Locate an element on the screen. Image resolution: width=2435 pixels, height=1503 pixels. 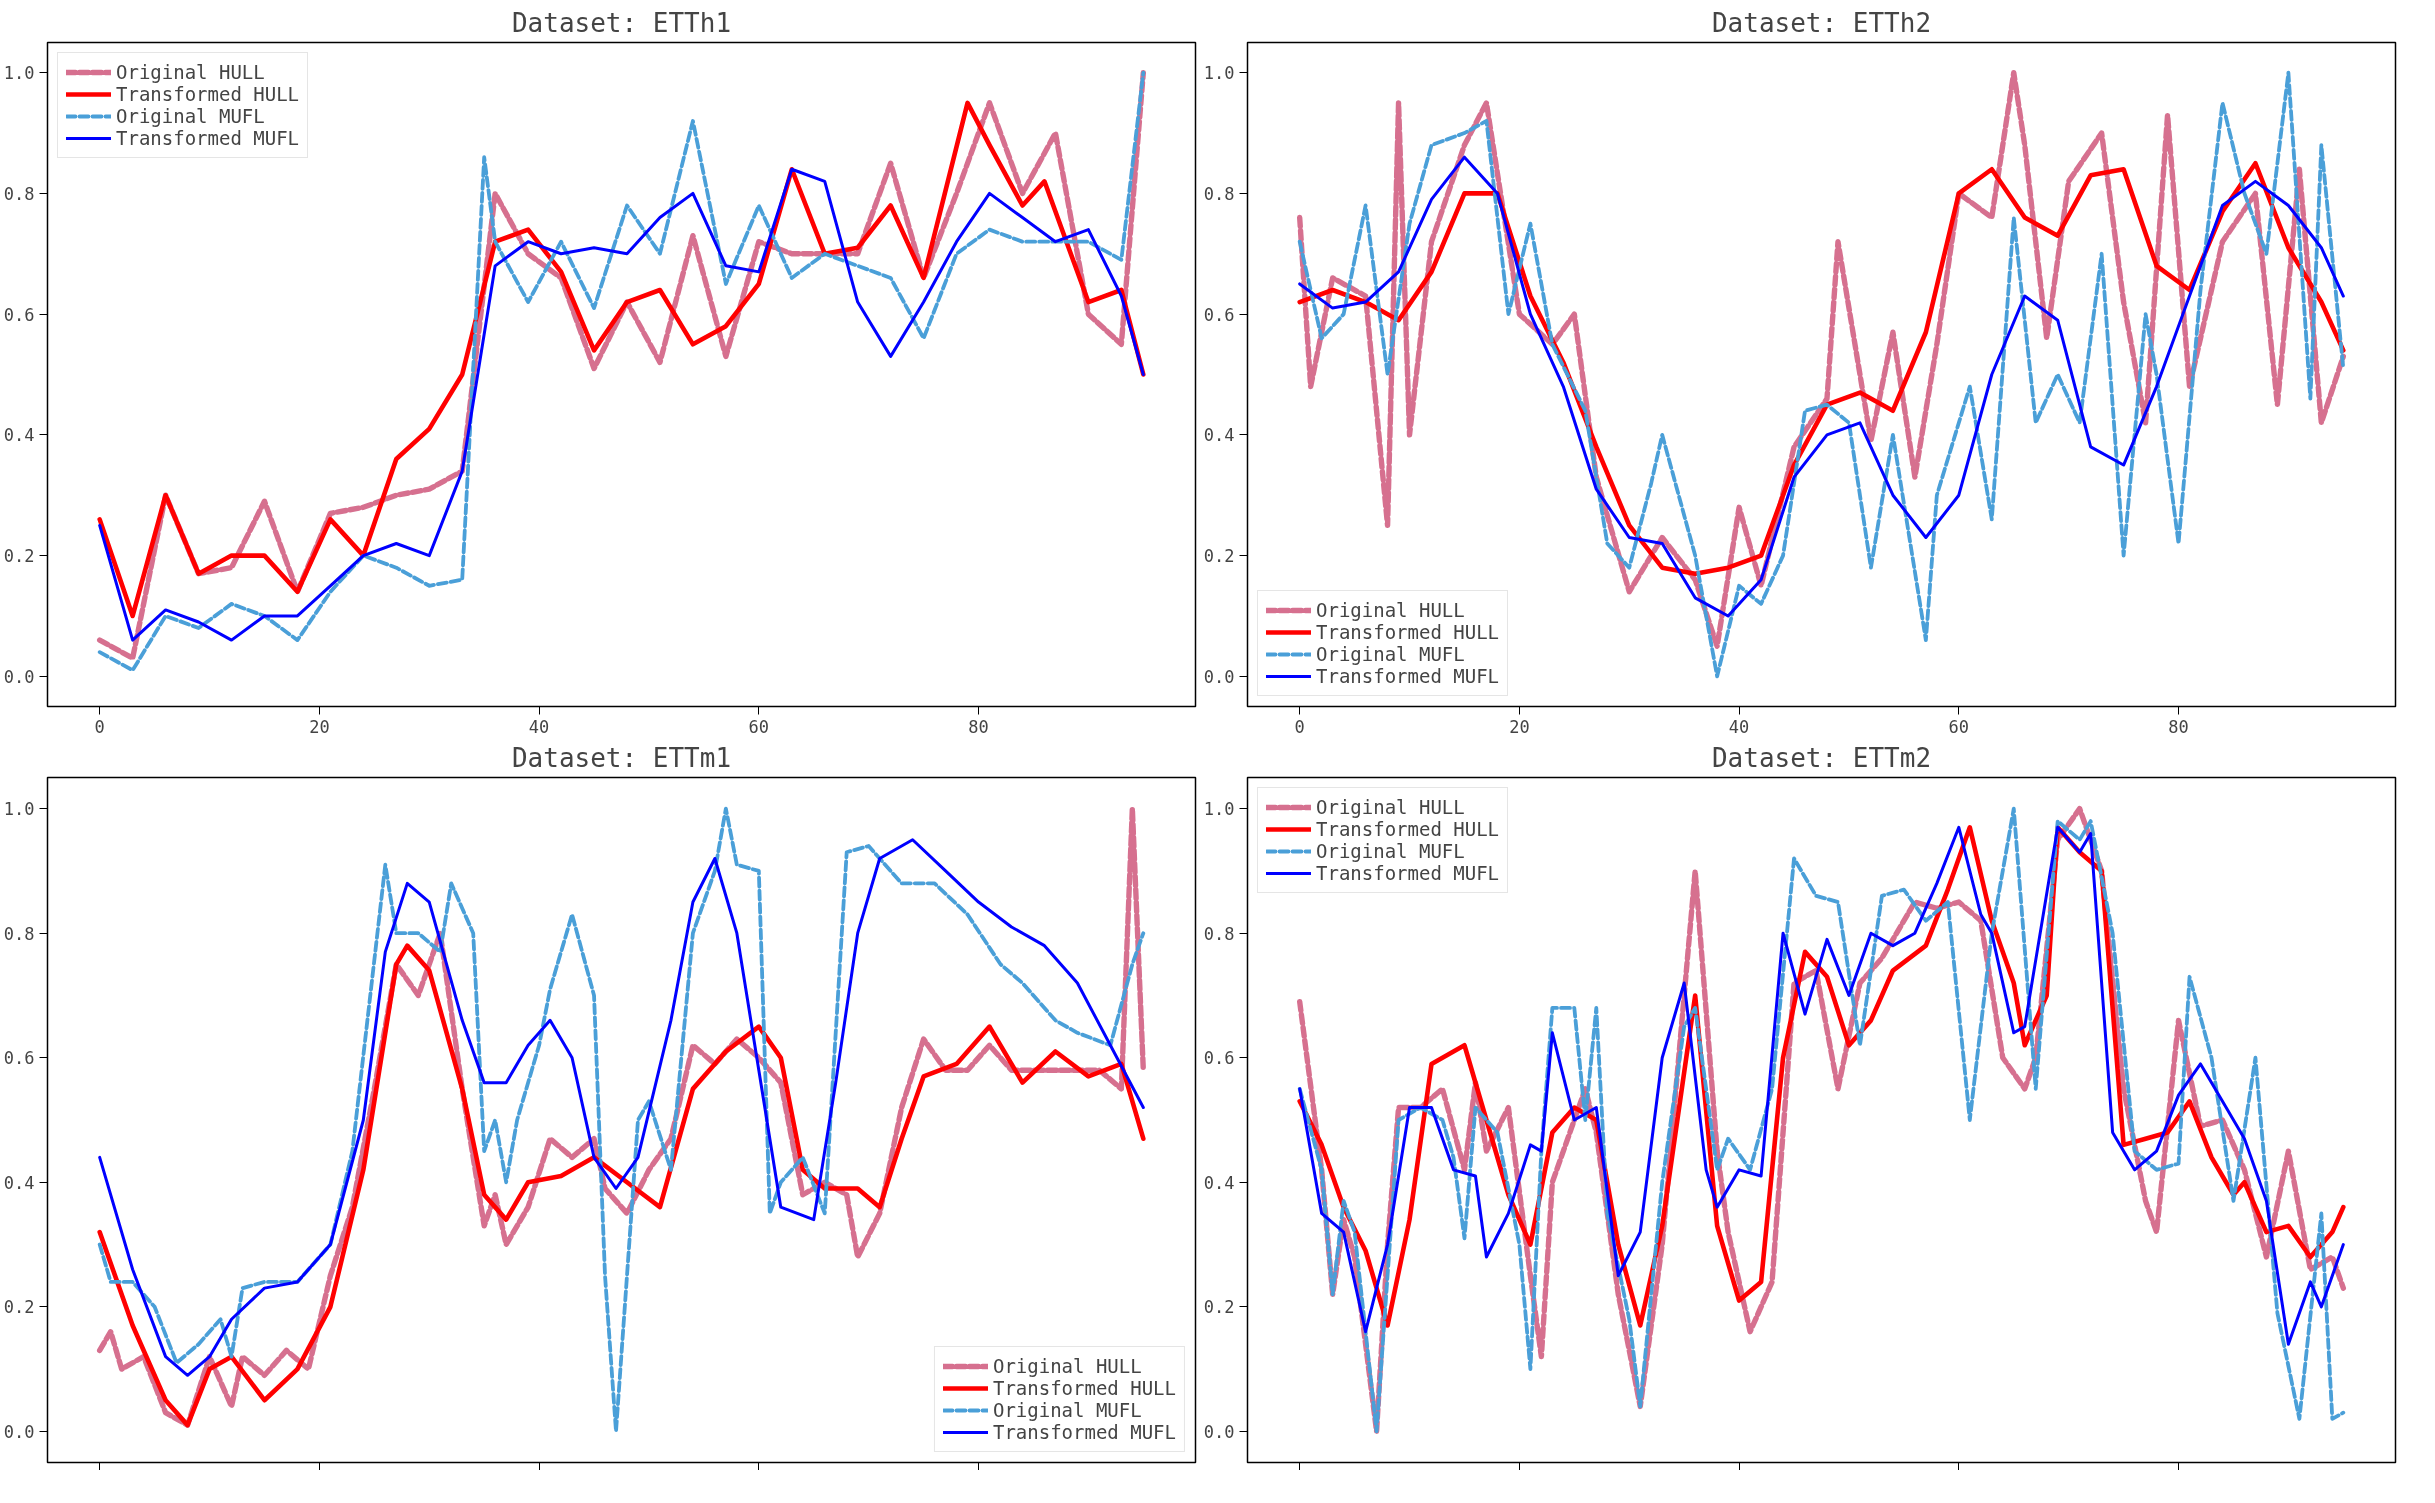
chart-title: Dataset: ETTh2 is located at coordinates (1821, 22).